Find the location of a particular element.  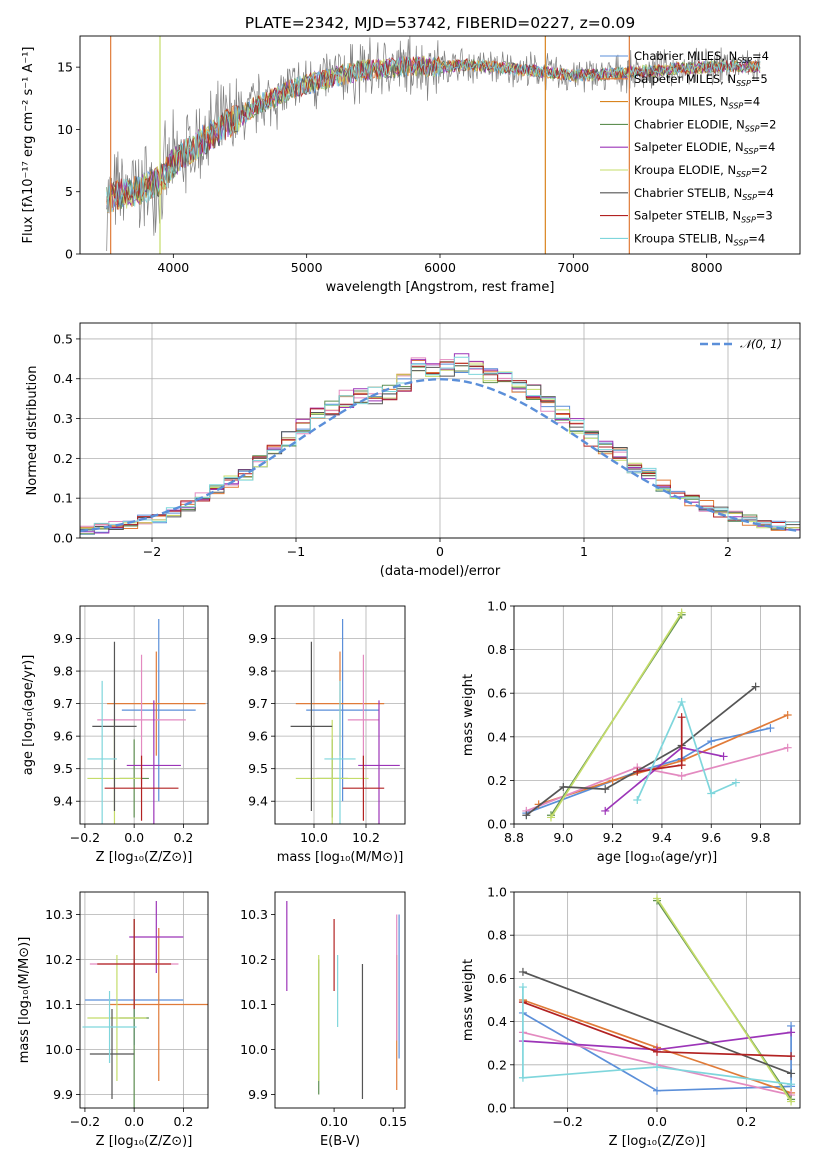

spectrum-model-kroupa_stelib is located at coordinates (433, 134).